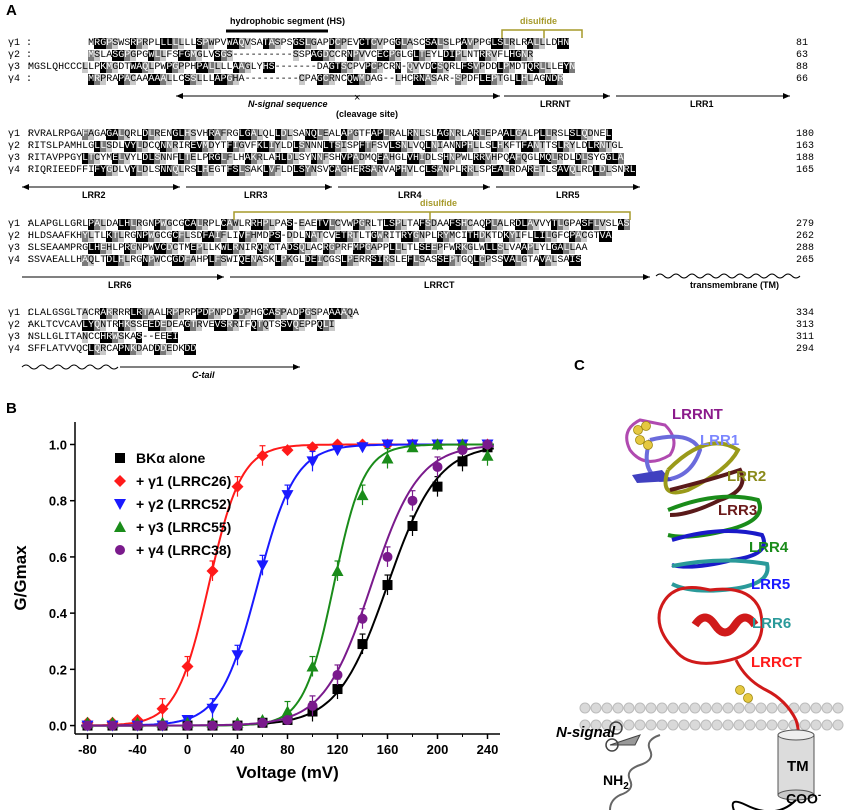 The height and width of the screenshot is (810, 851). Describe the element at coordinates (771, 584) in the screenshot. I see `domain-label-lrr5: LRR5` at that location.